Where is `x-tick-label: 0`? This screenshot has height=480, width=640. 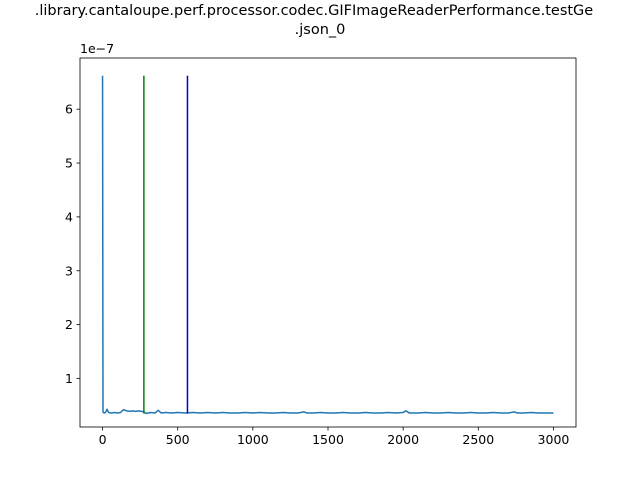
x-tick-label: 0 is located at coordinates (103, 439).